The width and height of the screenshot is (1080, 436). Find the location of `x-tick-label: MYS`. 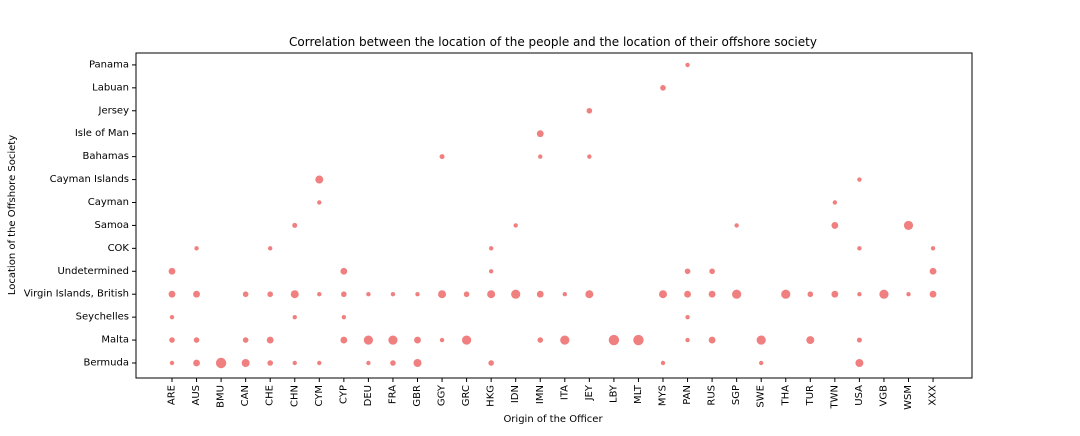

x-tick-label: MYS is located at coordinates (663, 395).